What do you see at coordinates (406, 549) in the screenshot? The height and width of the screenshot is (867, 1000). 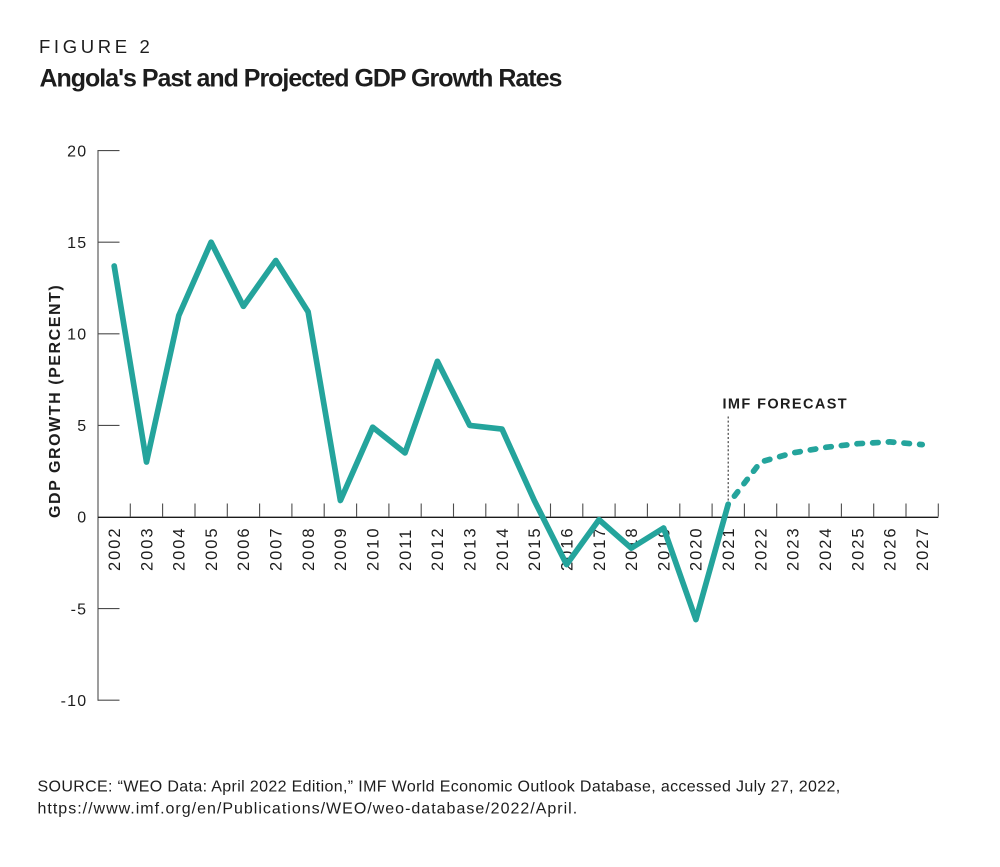 I see `svg-text: 2011` at bounding box center [406, 549].